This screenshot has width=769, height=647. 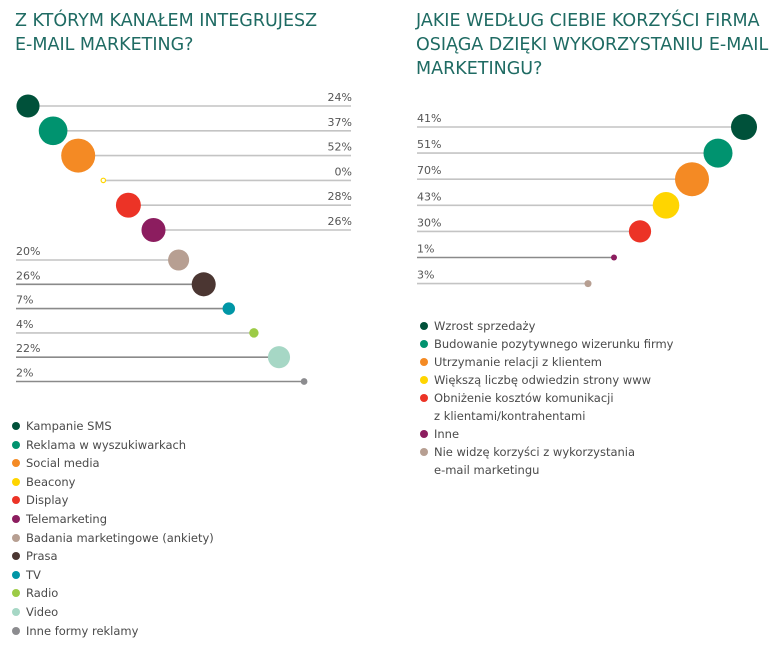 I want to click on value-label: 70%, so click(x=429, y=170).